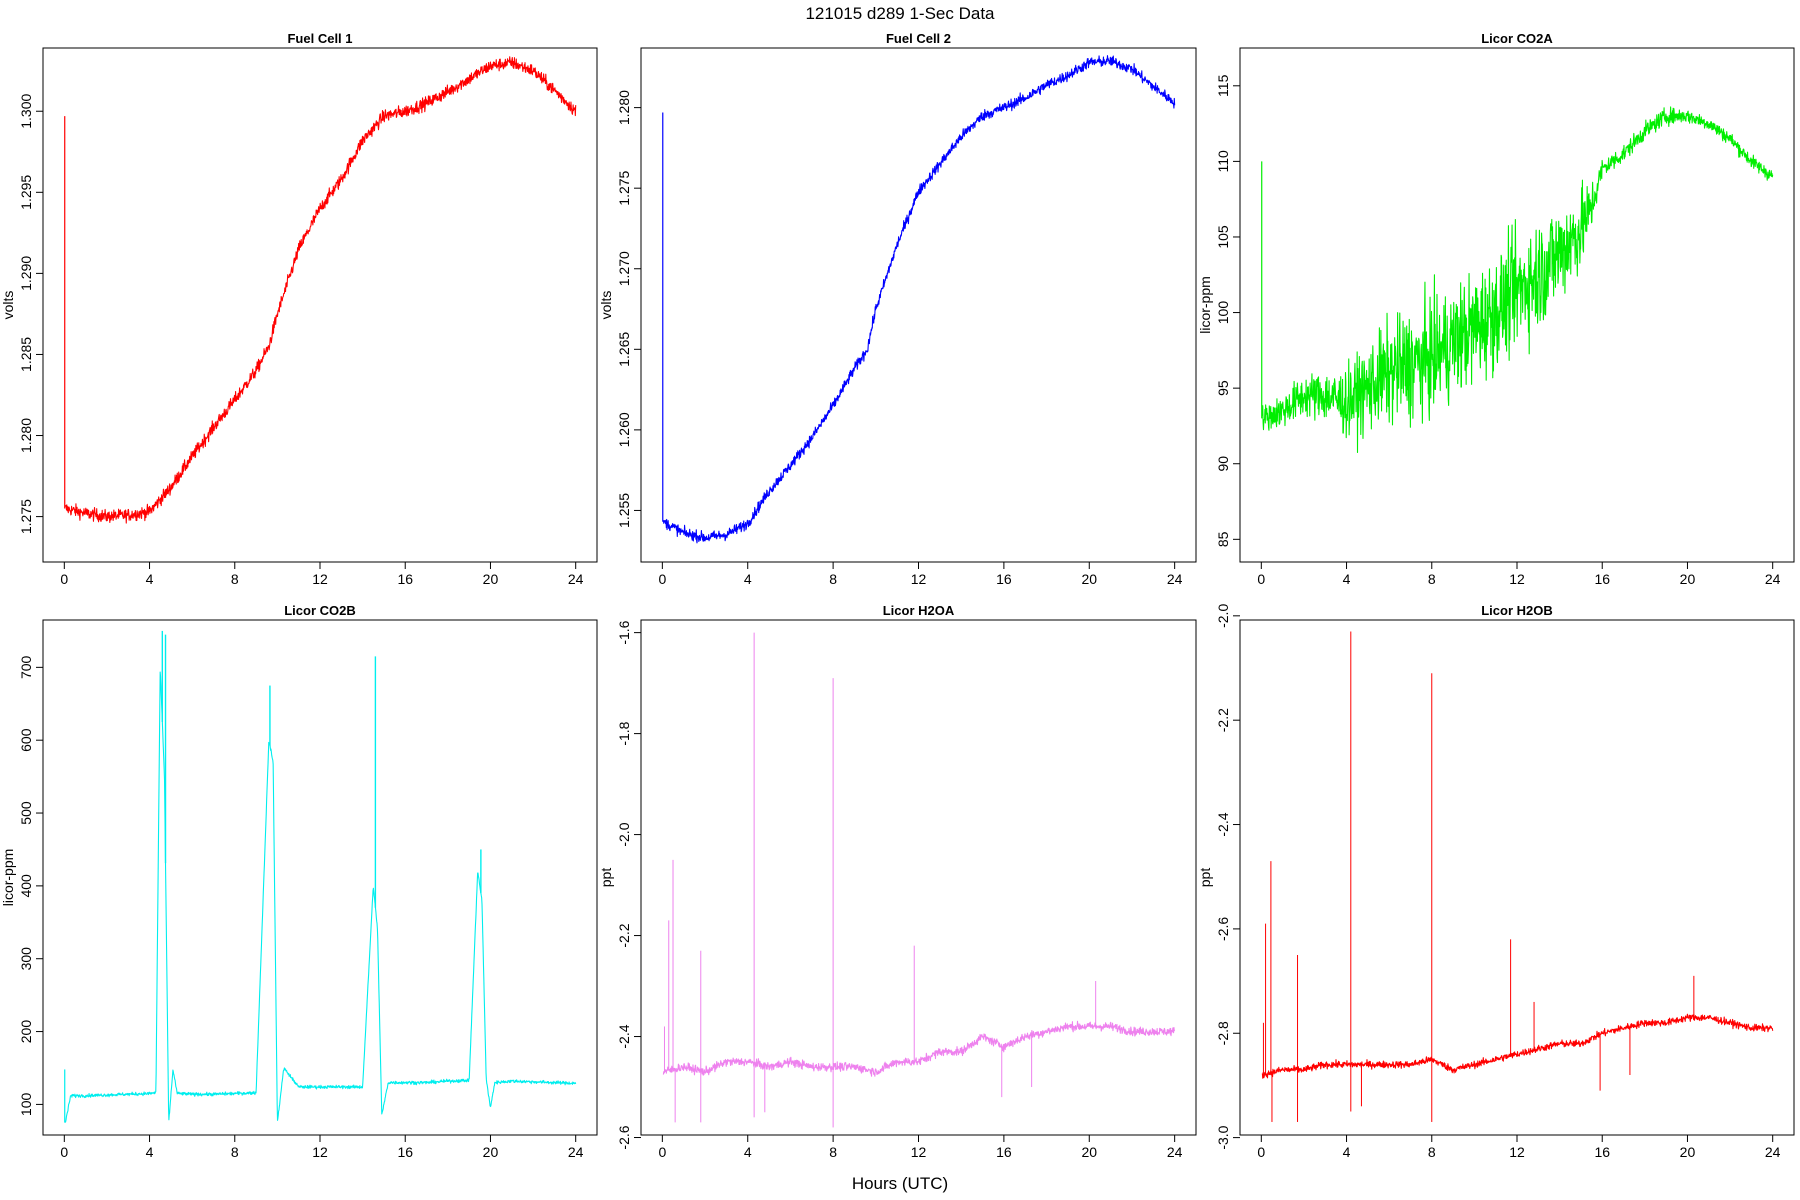  I want to click on y-tick-label: 1.255, so click(624, 510).